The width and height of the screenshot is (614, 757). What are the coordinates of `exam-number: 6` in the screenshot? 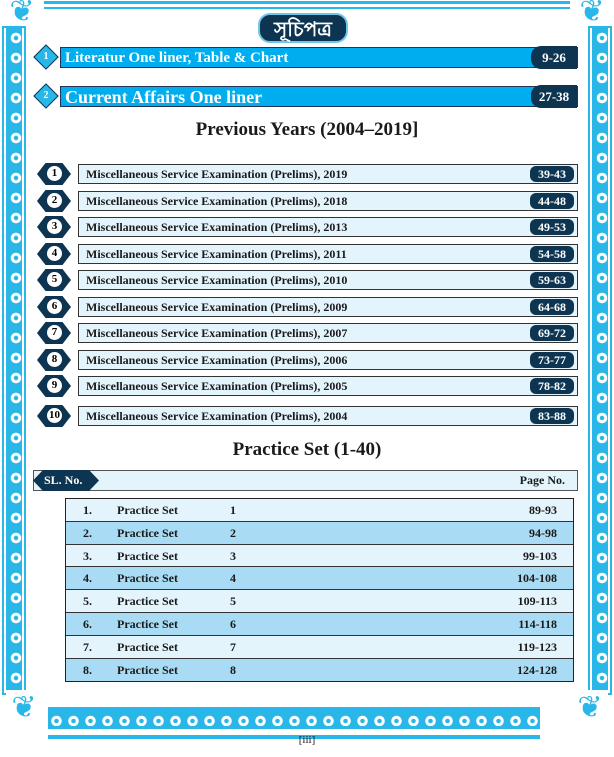 It's located at (54, 306).